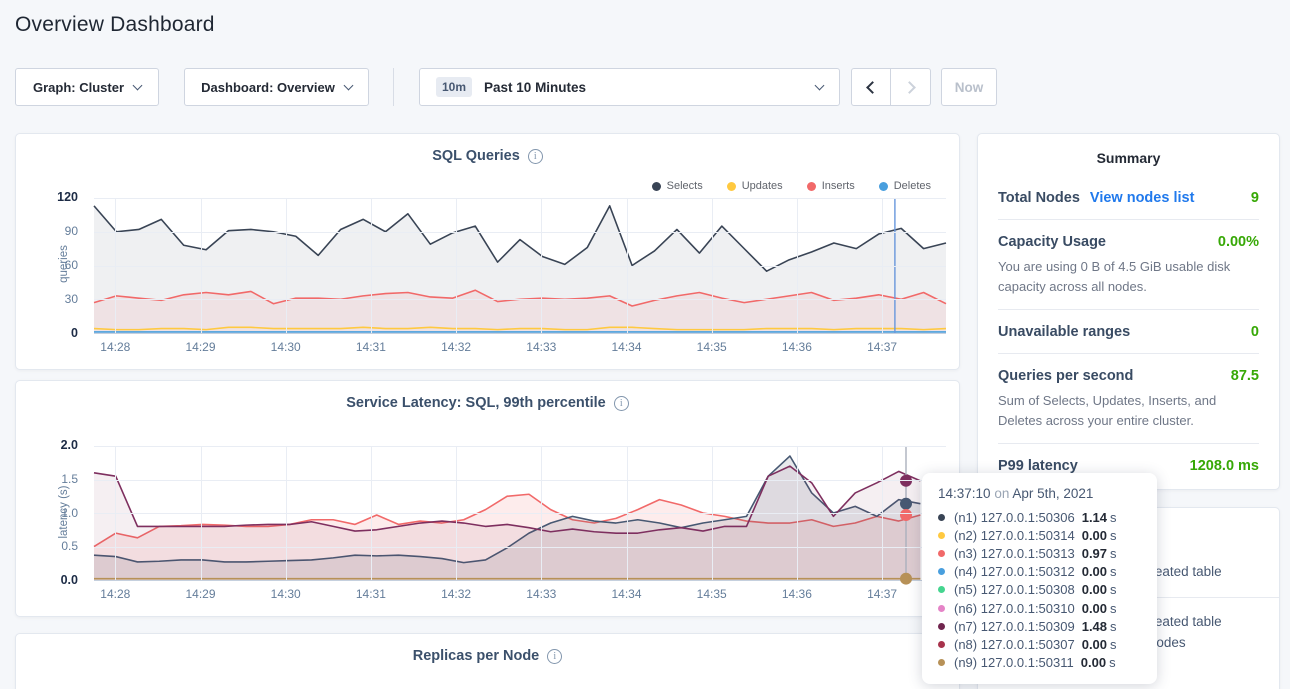  I want to click on total-nodes-value: 9, so click(1254, 198).